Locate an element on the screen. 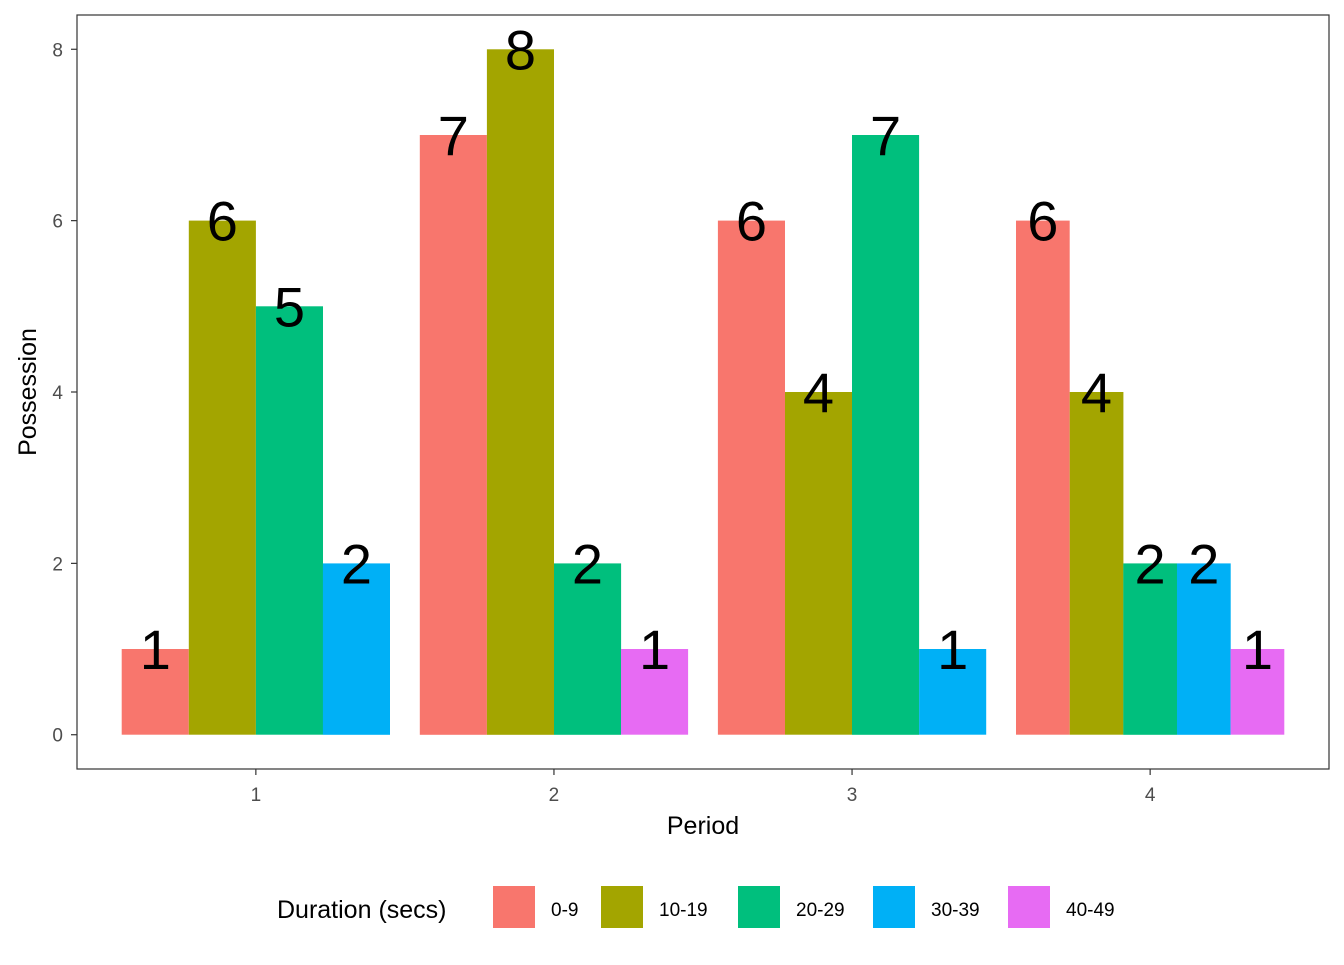  legend-label-40-49: 40-49 is located at coordinates (1090, 910).